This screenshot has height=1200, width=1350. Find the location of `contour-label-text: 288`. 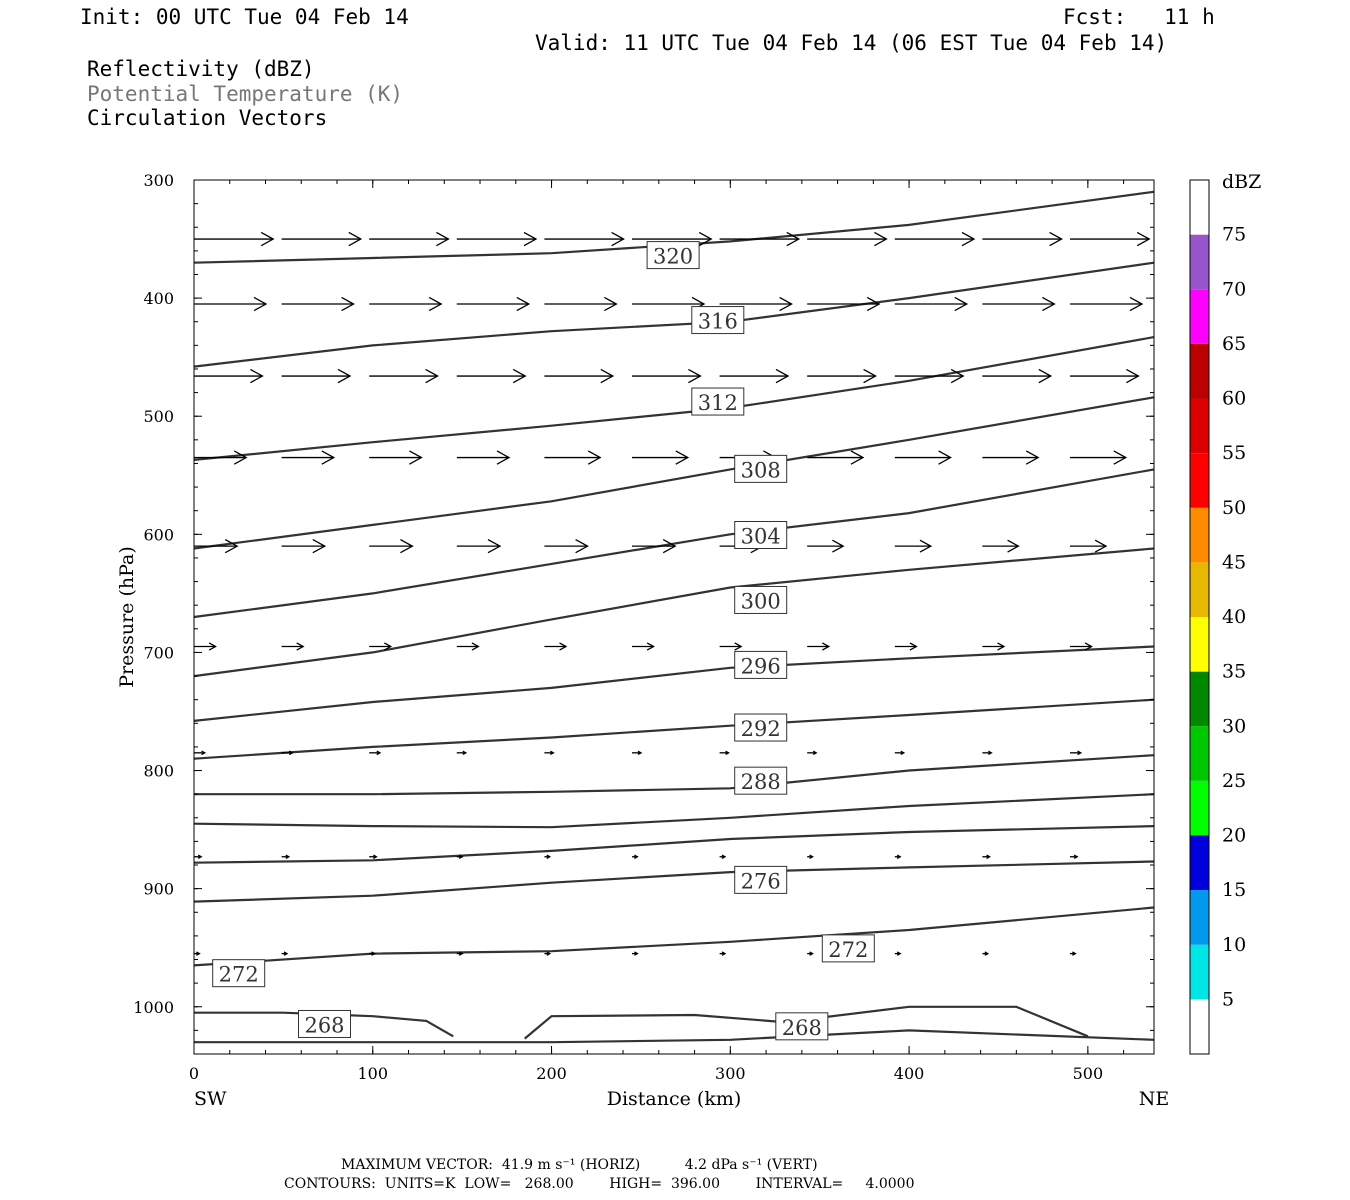

contour-label-text: 288 is located at coordinates (761, 782).